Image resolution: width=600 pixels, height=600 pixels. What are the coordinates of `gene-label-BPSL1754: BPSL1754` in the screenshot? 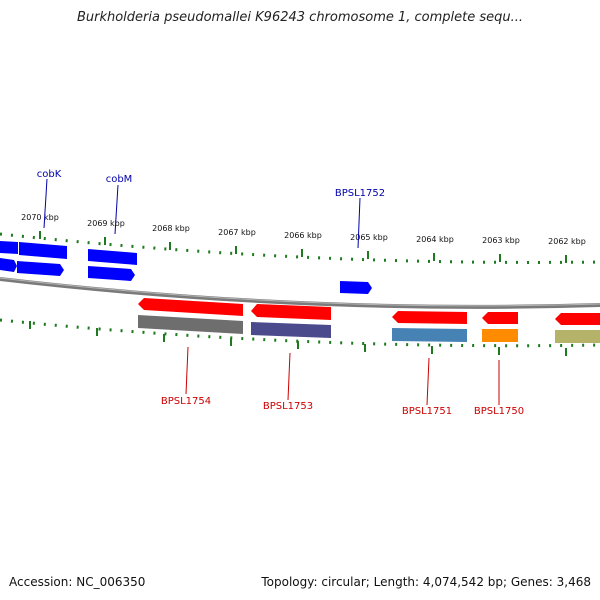 It's located at (186, 401).